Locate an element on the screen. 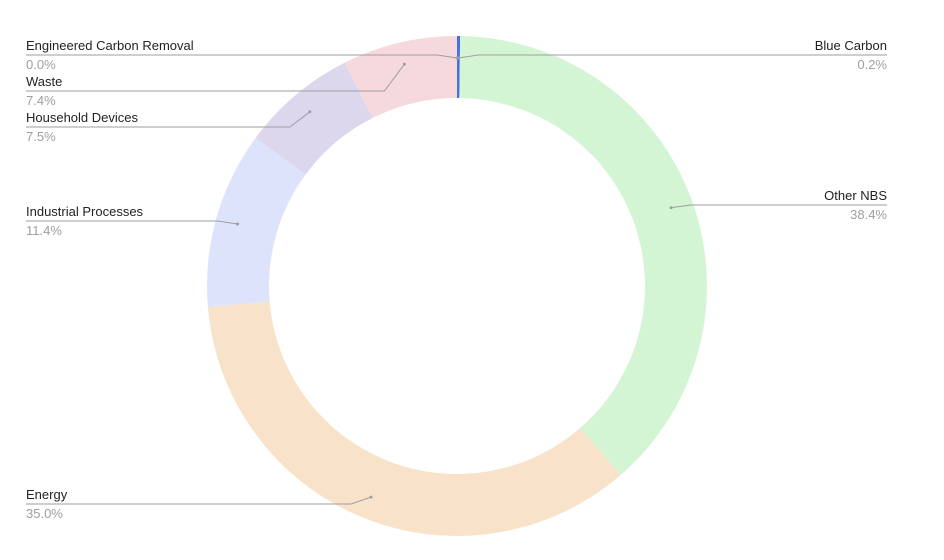 The width and height of the screenshot is (944, 560). label-other-nbs: Other NBS is located at coordinates (855, 195).